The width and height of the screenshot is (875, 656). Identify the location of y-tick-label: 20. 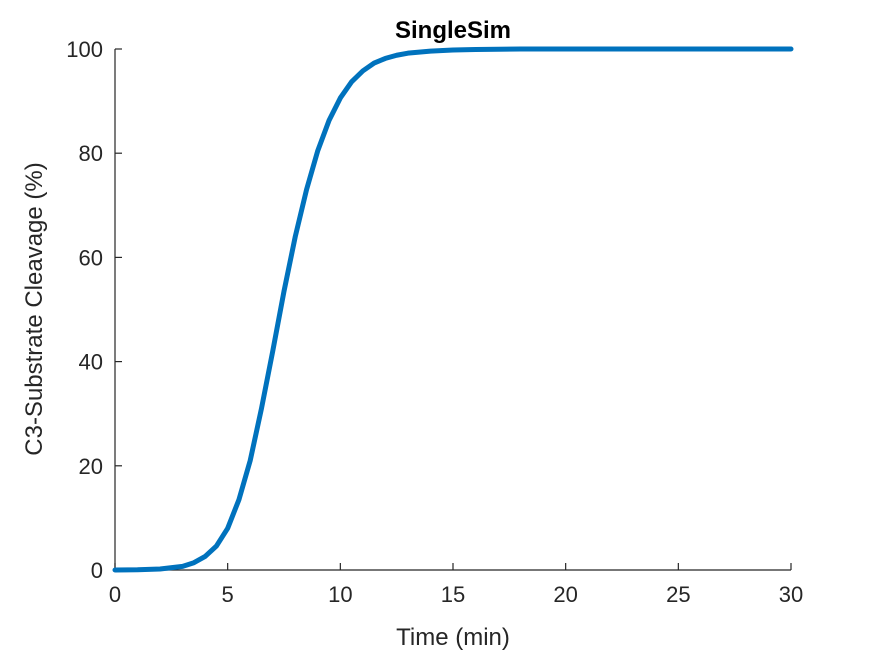
(91, 466).